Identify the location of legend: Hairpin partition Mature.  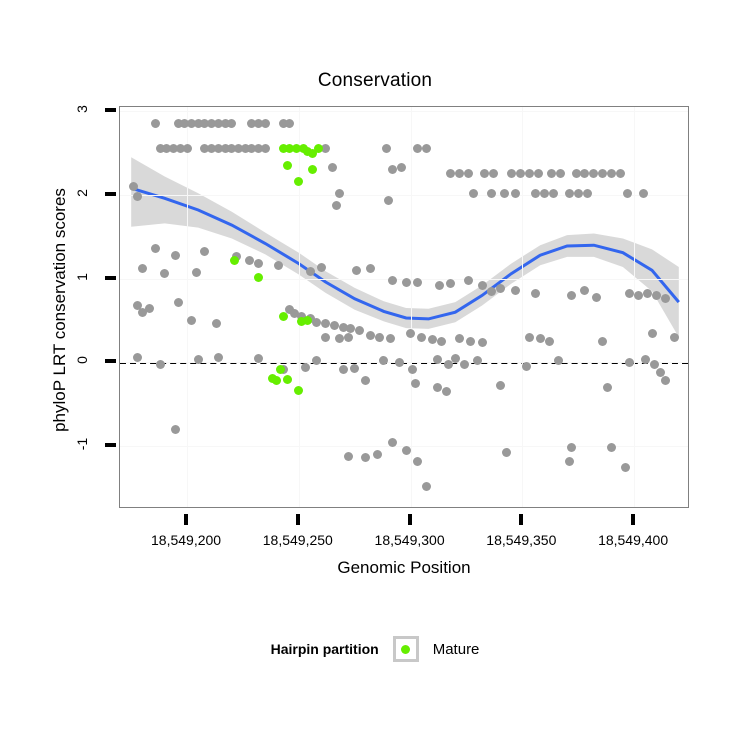
(375, 649).